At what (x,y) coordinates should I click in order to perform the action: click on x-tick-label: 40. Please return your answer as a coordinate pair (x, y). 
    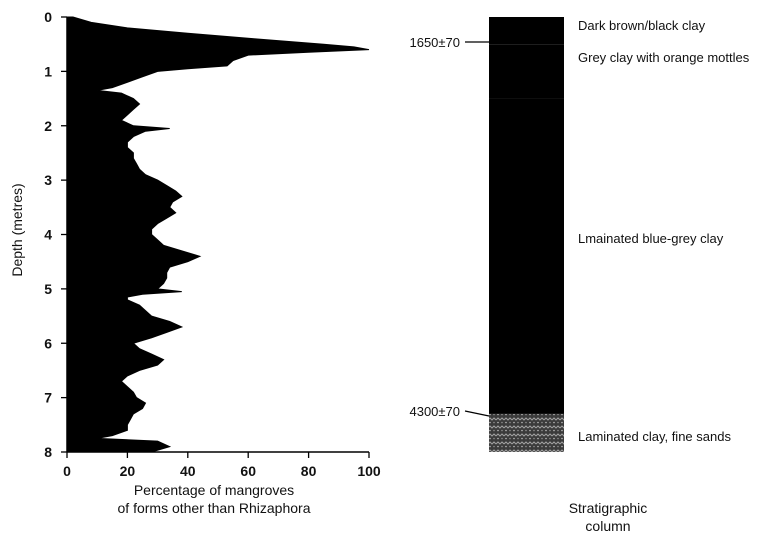
    Looking at the image, I should click on (188, 471).